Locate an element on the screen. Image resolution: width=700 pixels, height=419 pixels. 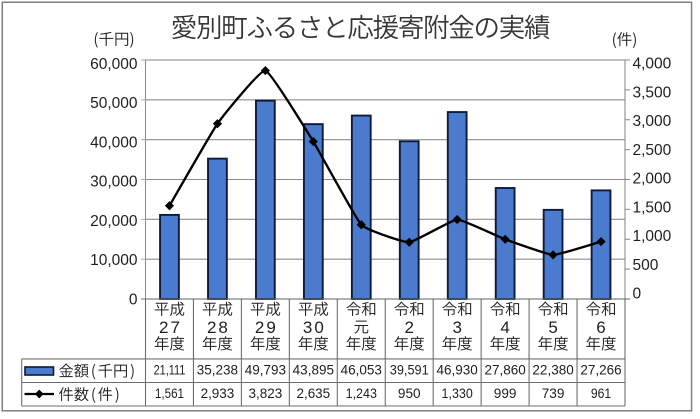
svg-text: 1,561 is located at coordinates (169, 393).